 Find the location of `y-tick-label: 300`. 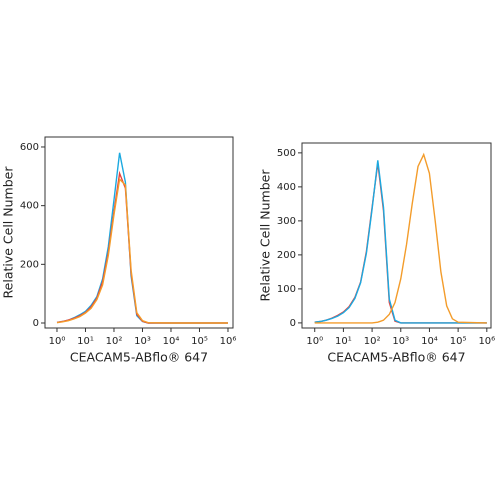

y-tick-label: 300 is located at coordinates (286, 221).